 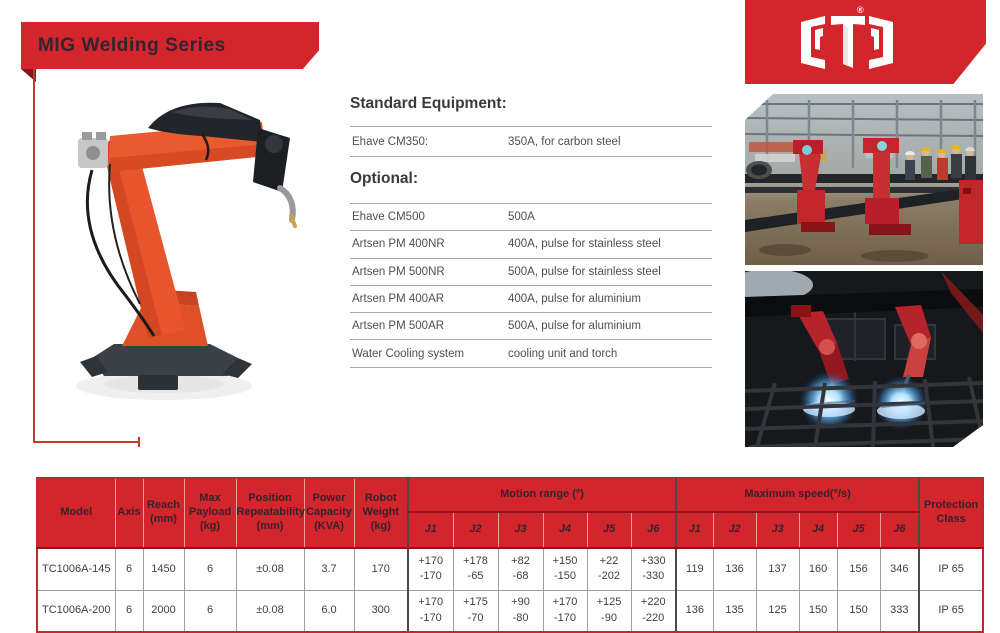 What do you see at coordinates (520, 569) in the screenshot?
I see `cell-motion-j3: +82 -68` at bounding box center [520, 569].